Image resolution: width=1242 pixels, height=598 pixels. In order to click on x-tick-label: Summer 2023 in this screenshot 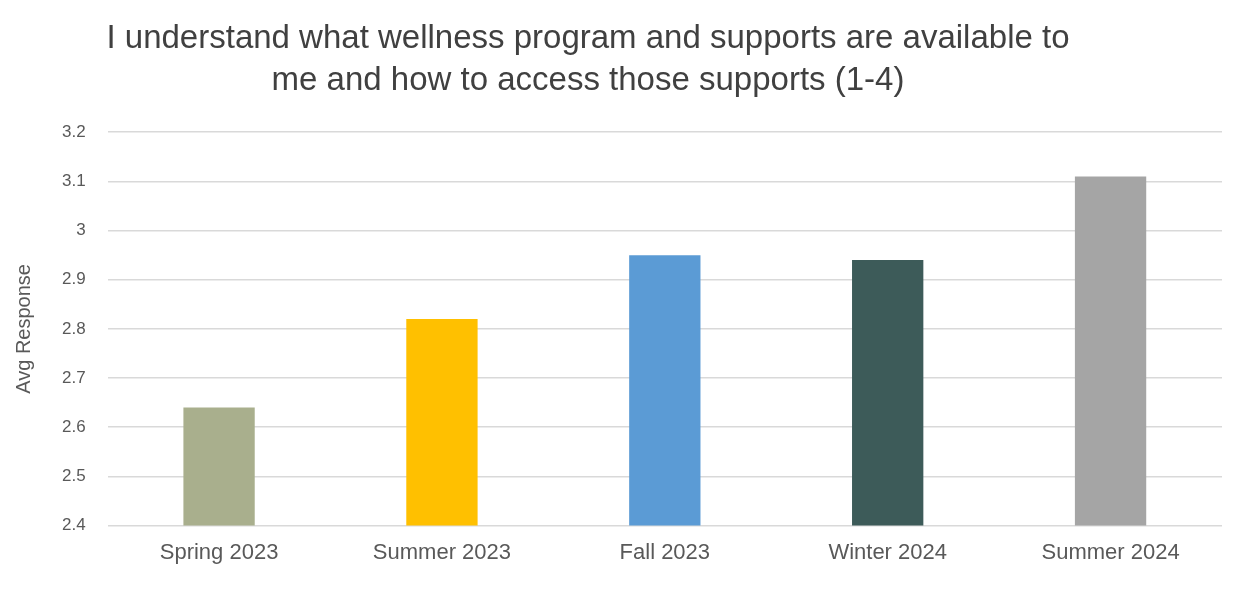, I will do `click(442, 551)`.